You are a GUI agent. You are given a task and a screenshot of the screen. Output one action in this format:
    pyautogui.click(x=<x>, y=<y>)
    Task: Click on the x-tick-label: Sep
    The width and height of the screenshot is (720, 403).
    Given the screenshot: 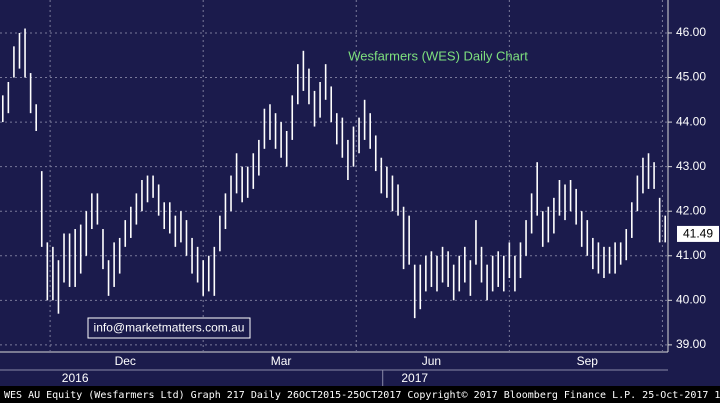 What is the action you would take?
    pyautogui.click(x=588, y=361)
    